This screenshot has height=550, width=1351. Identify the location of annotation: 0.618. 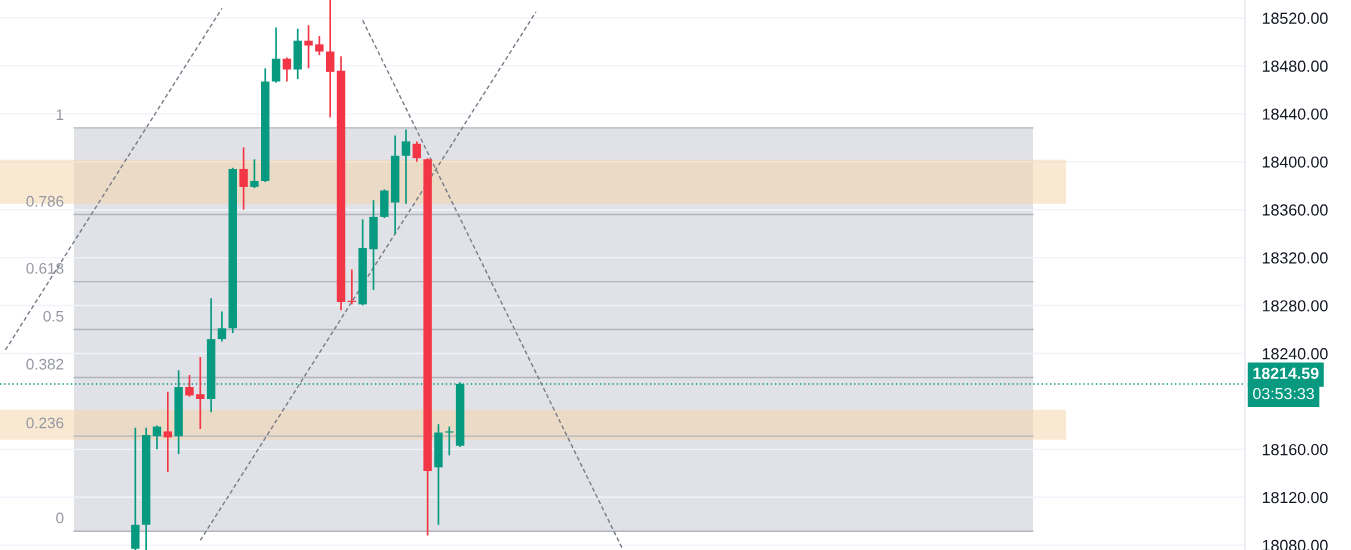
(45, 268).